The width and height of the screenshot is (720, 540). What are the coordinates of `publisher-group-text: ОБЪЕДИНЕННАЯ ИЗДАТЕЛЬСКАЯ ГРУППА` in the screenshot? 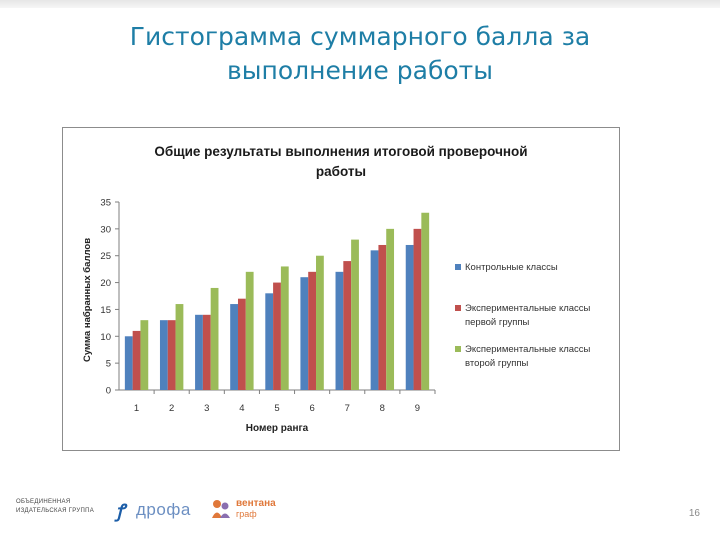 It's located at (55, 506).